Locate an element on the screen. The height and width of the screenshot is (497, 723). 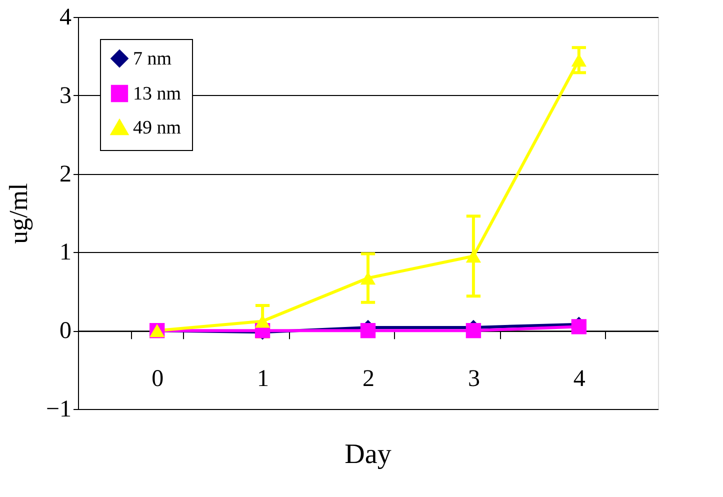
y-tick-label: 1 is located at coordinates (66, 253).